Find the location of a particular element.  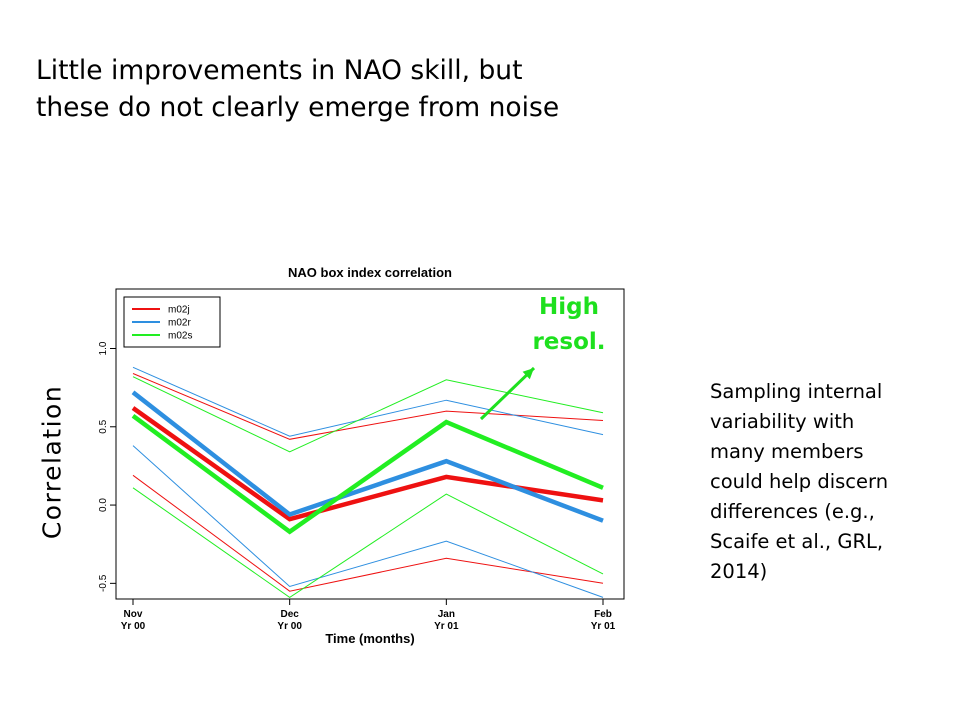

bound-line-upper-m02s is located at coordinates (368, 414).